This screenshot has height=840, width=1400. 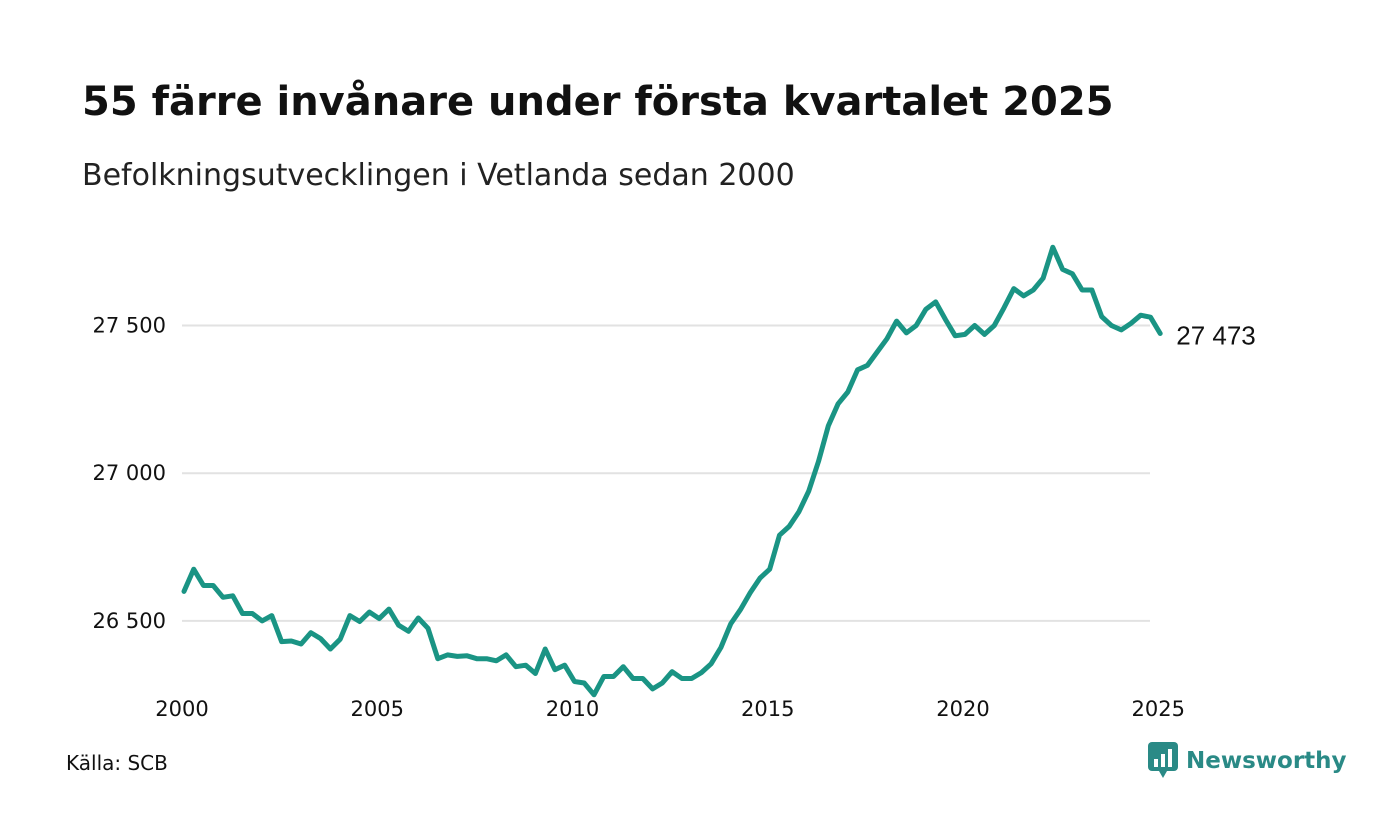 I want to click on x-tick-label: 2015, so click(x=767, y=709).